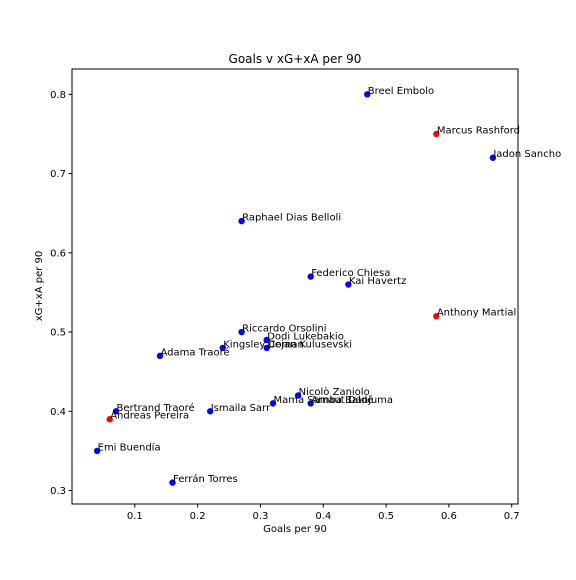 The height and width of the screenshot is (580, 576). Describe the element at coordinates (198, 516) in the screenshot. I see `x-tick-label: 0.2` at that location.